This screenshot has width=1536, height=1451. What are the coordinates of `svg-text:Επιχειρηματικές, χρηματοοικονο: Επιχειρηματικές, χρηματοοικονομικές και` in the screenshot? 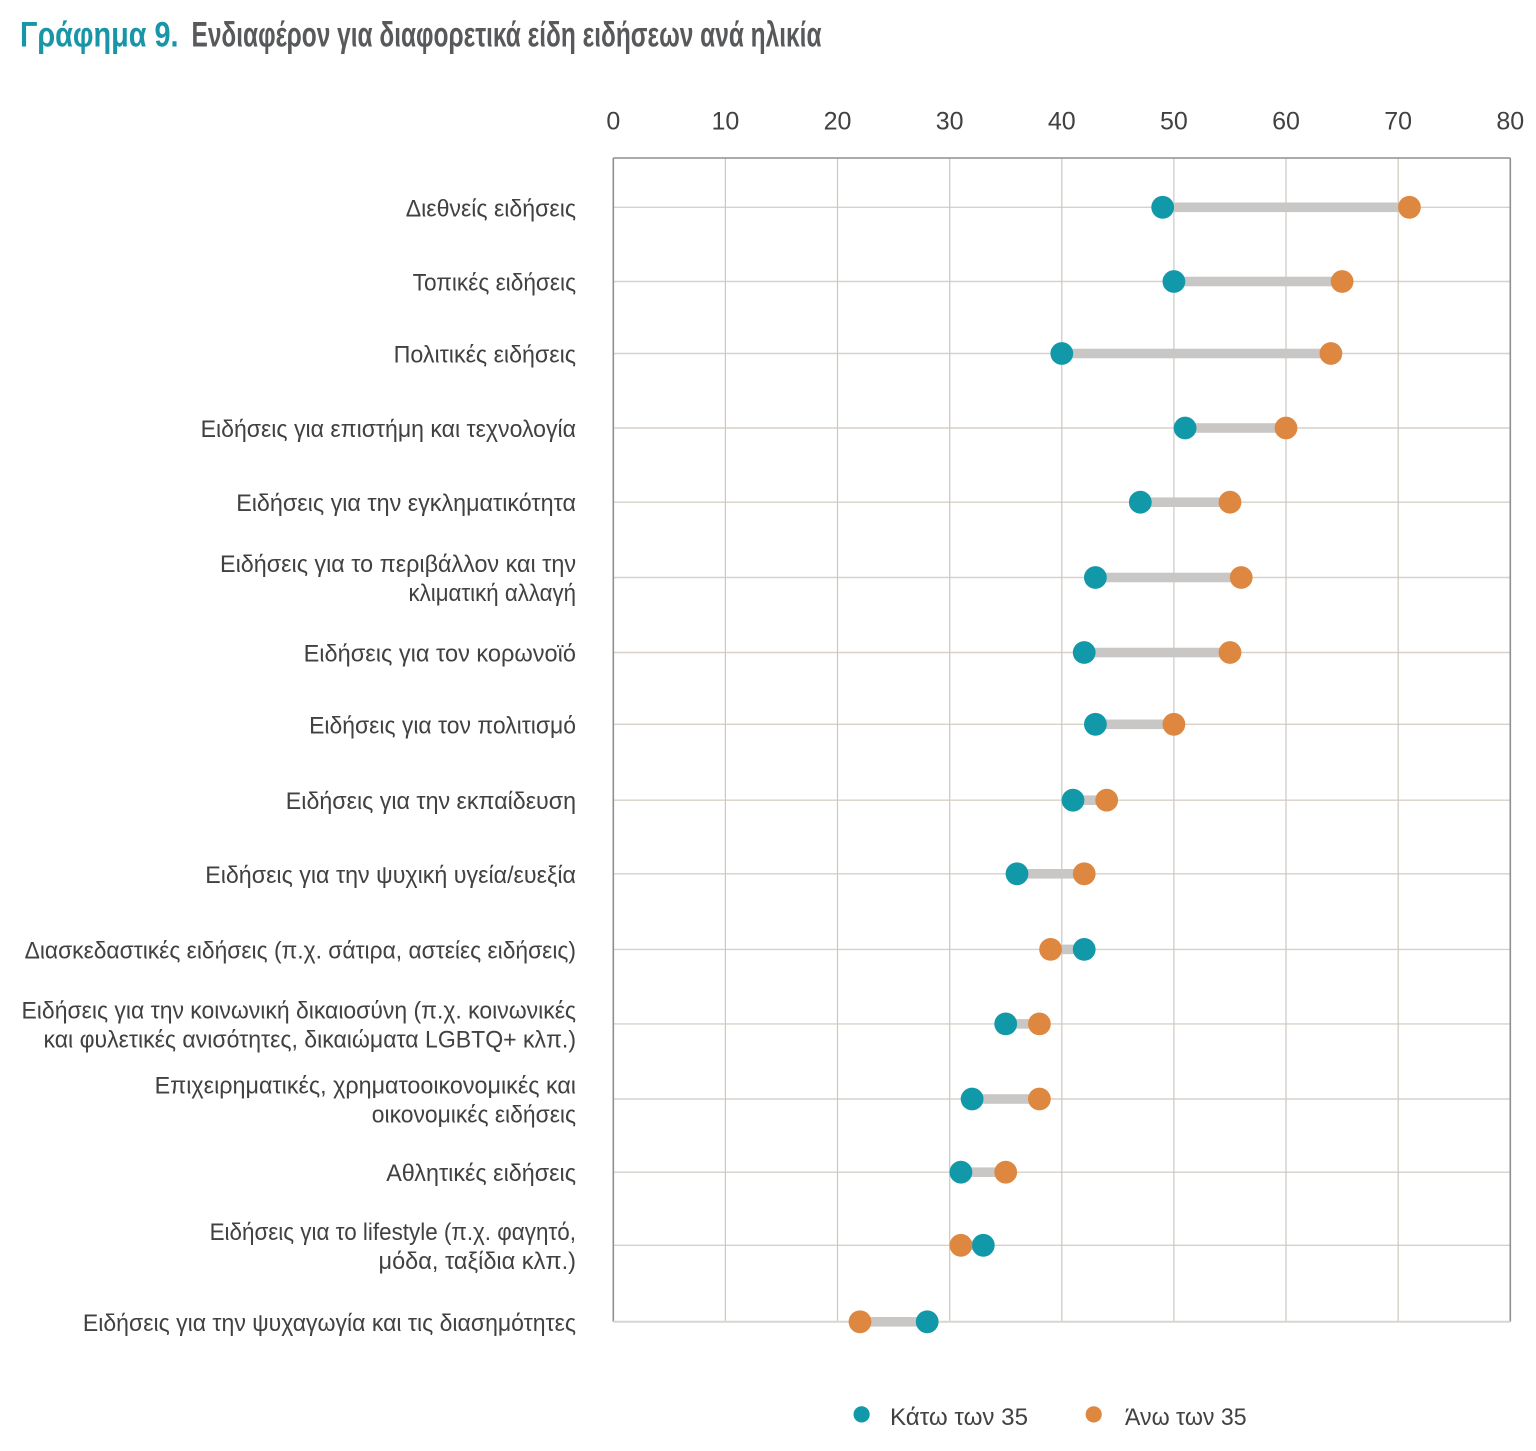 It's located at (365, 1086).